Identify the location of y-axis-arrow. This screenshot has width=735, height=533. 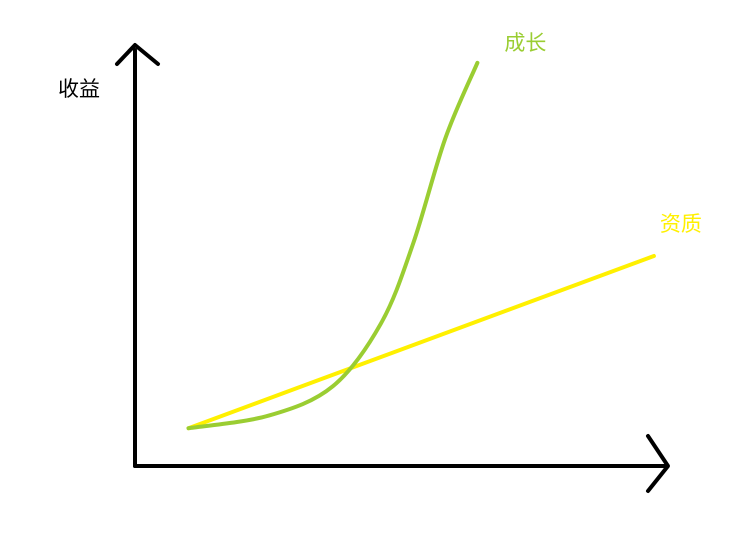
(137, 54).